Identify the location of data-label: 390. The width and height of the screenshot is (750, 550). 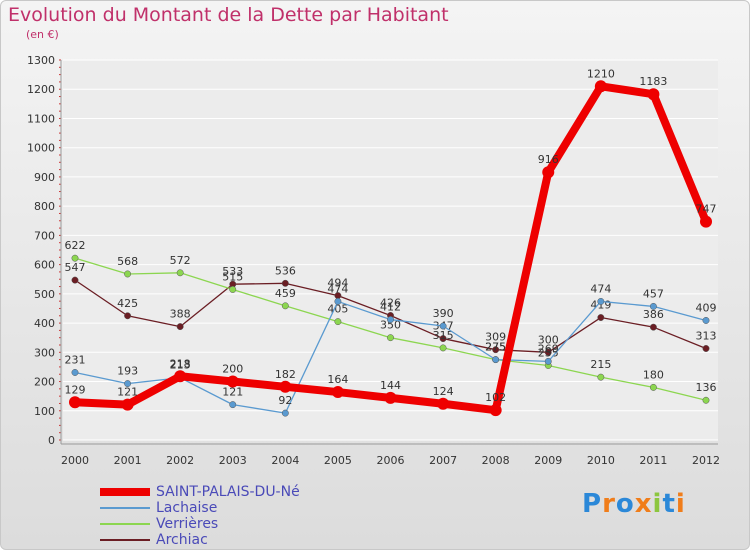
(443, 313).